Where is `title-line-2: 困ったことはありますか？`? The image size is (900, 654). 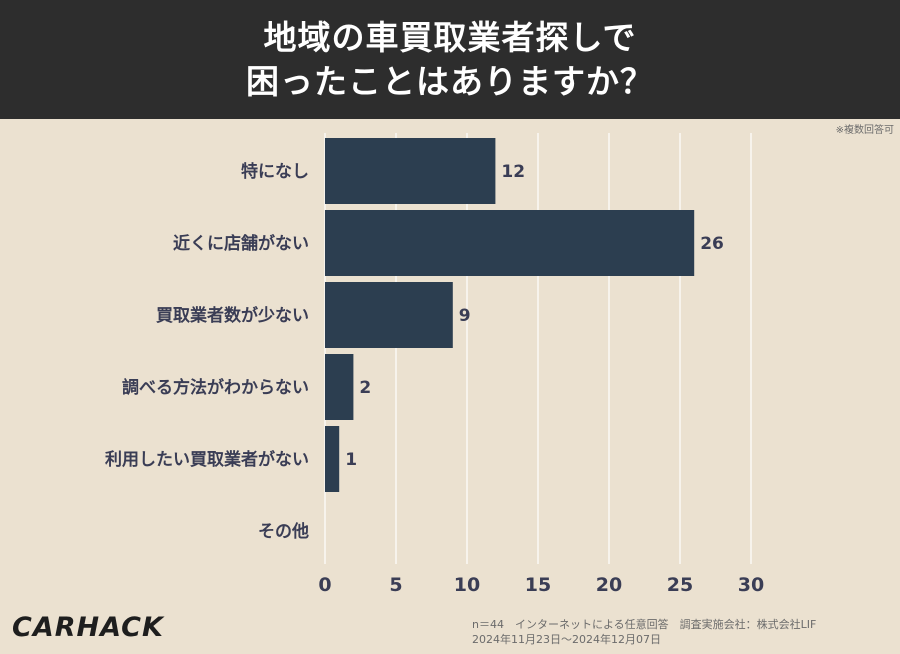 title-line-2: 困ったことはありますか？ is located at coordinates (450, 81).